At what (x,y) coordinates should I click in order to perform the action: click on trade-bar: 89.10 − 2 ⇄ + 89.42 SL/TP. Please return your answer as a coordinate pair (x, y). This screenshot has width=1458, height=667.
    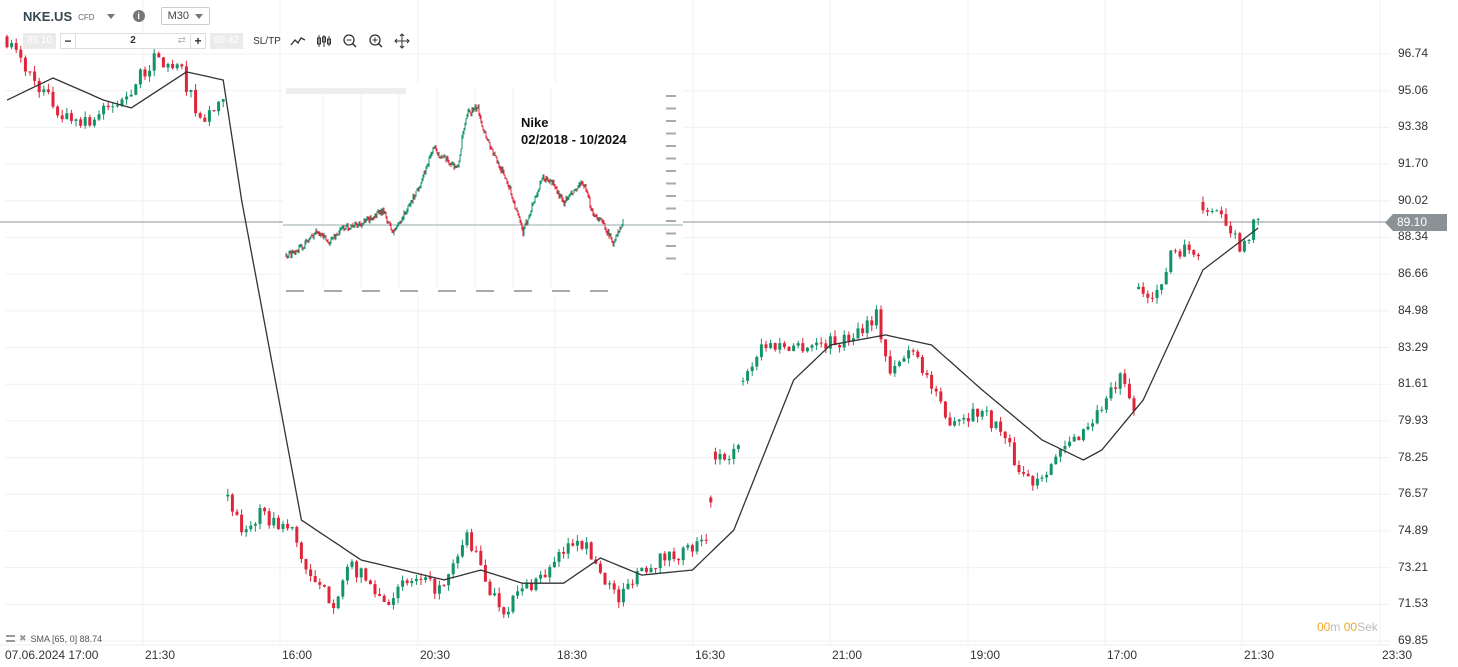
    Looking at the image, I should click on (217, 41).